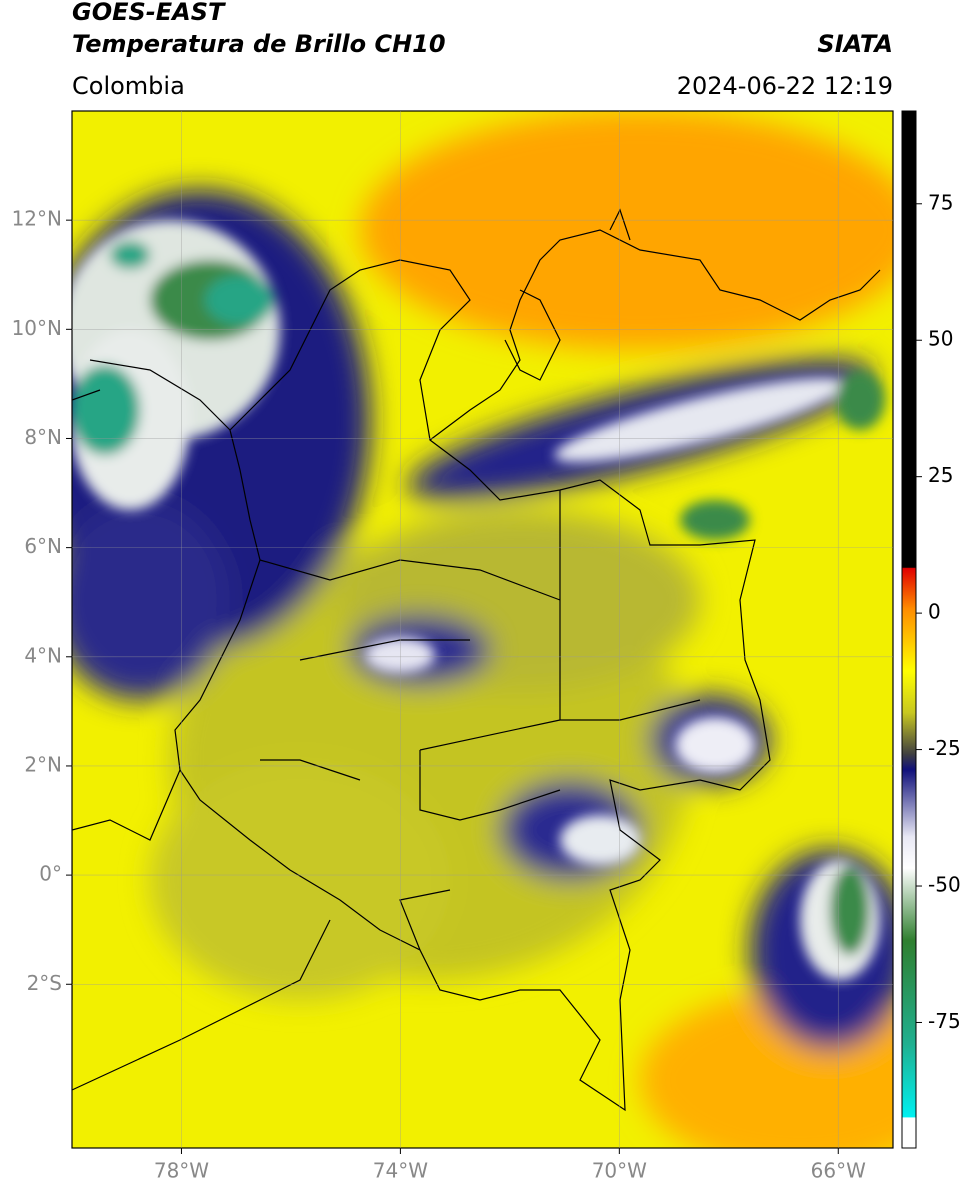 This screenshot has width=966, height=1190. I want to click on colorbar-tick-label: 25, so click(940, 475).